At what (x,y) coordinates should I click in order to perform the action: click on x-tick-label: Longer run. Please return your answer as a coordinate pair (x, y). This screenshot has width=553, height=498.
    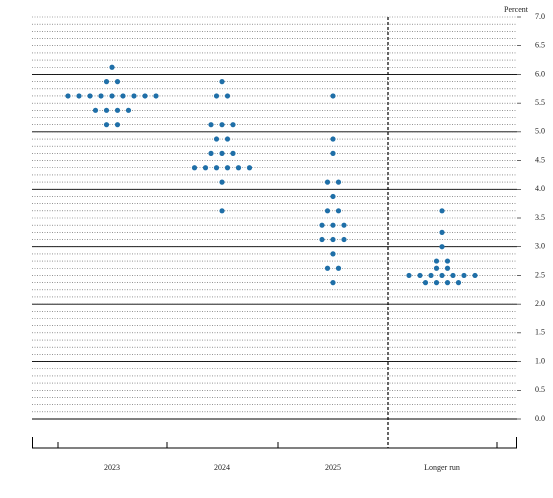
    Looking at the image, I should click on (442, 467).